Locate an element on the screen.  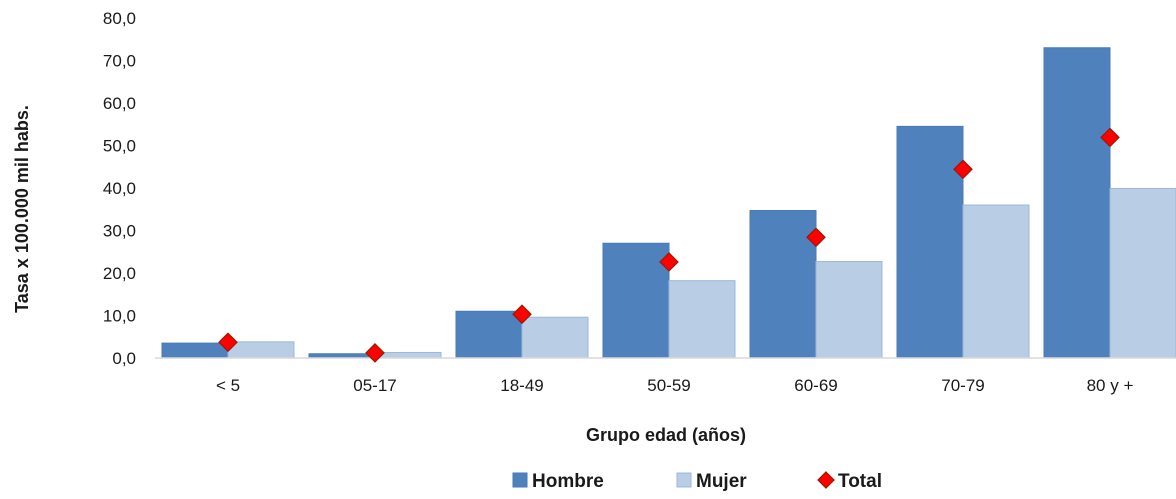
y-tick-label: 10,0 is located at coordinates (119, 316).